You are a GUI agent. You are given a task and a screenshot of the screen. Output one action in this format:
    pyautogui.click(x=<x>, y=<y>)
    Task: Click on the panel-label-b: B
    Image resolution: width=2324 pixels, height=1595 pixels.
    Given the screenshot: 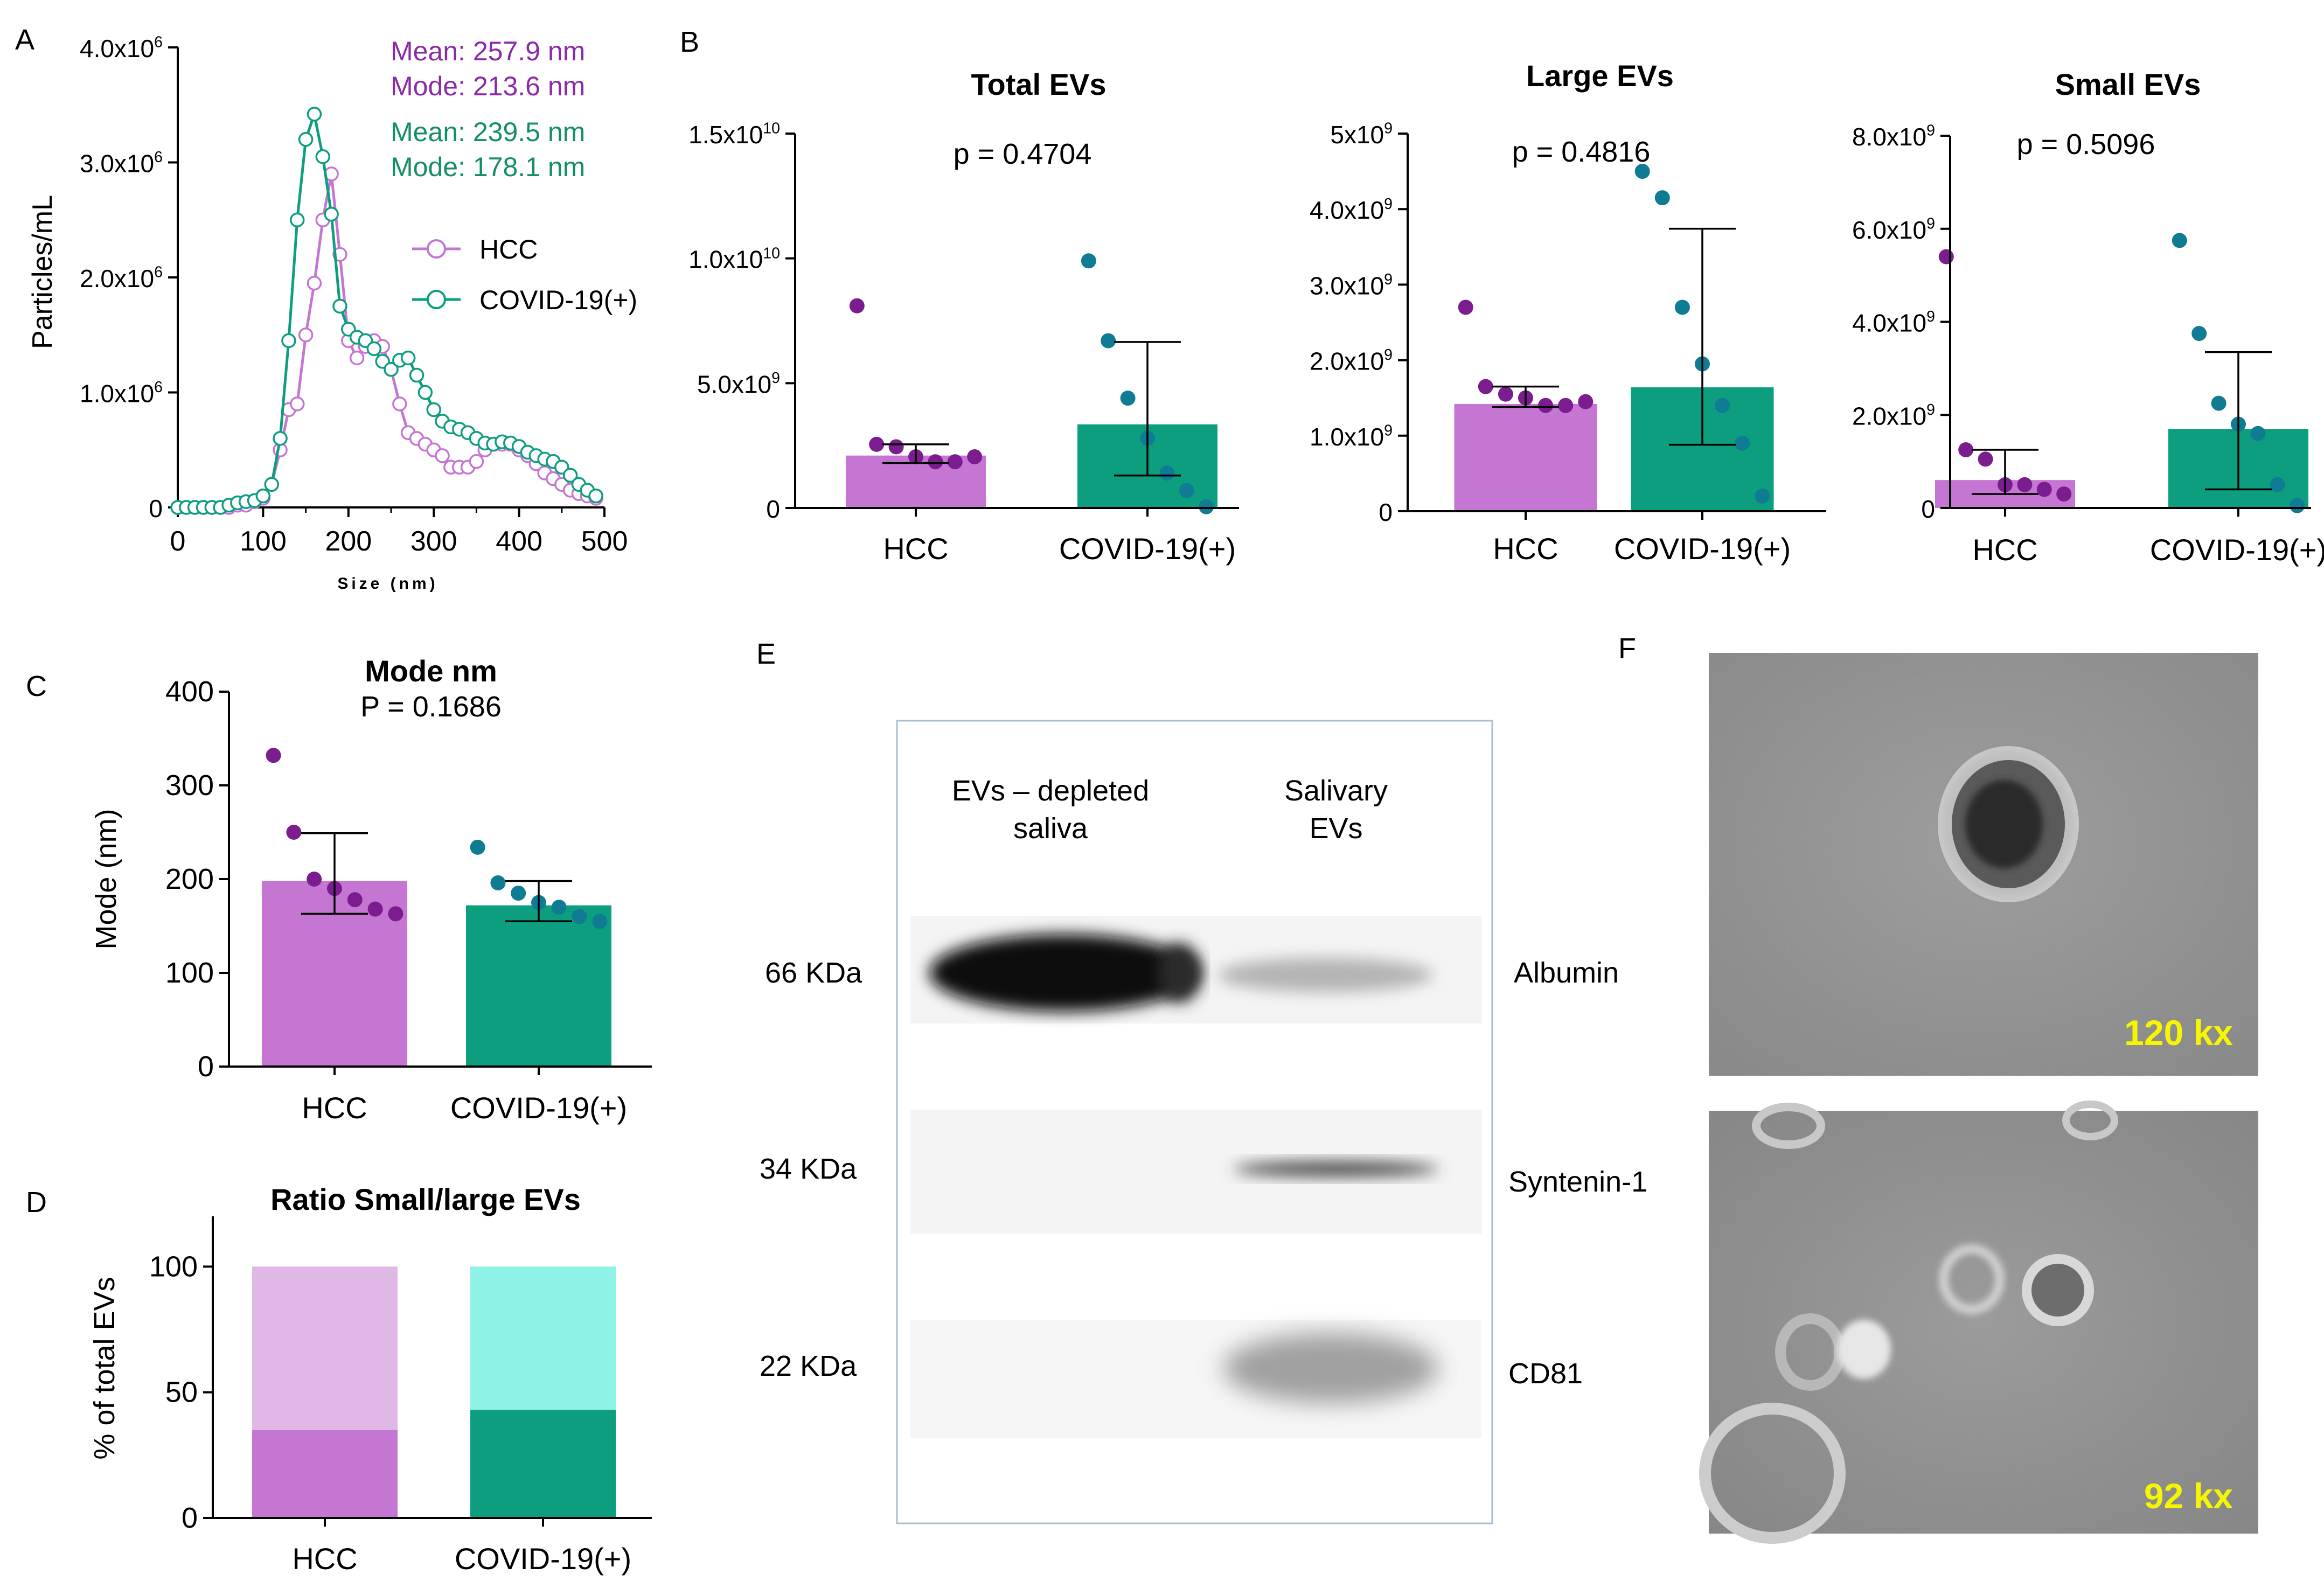 What is the action you would take?
    pyautogui.click(x=689, y=42)
    